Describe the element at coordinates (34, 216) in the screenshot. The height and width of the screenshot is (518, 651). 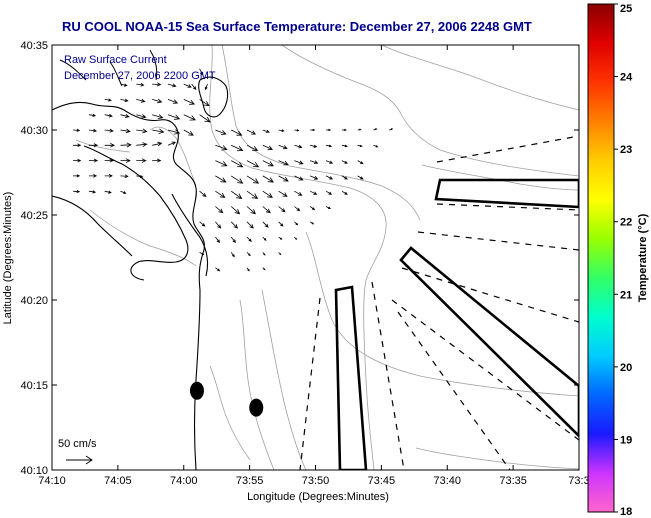
I see `y-tick-label: 40:25` at that location.